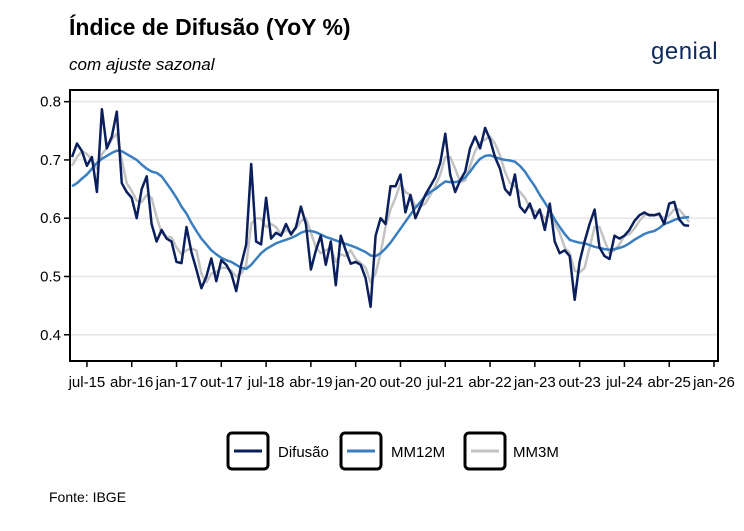  Describe the element at coordinates (624, 382) in the screenshot. I see `x-tick-label: jul-24` at that location.